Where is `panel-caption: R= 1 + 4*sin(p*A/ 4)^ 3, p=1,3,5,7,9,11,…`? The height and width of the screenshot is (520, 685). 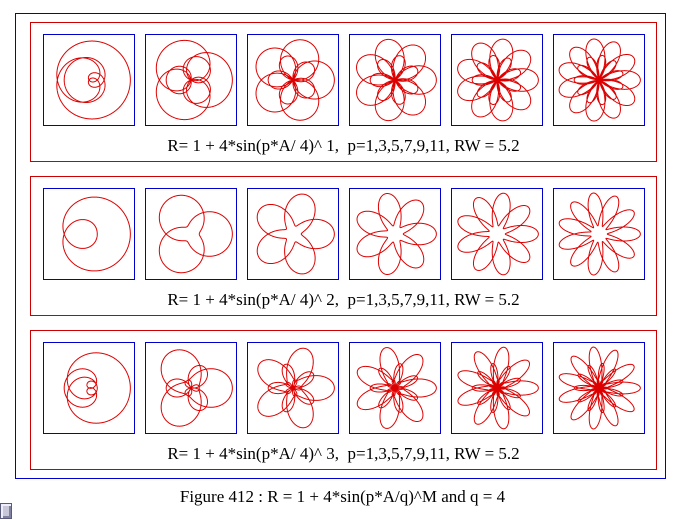
panel-caption: R= 1 + 4*sin(p*A/ 4)^ 3, p=1,3,5,7,9,11,… is located at coordinates (343, 453).